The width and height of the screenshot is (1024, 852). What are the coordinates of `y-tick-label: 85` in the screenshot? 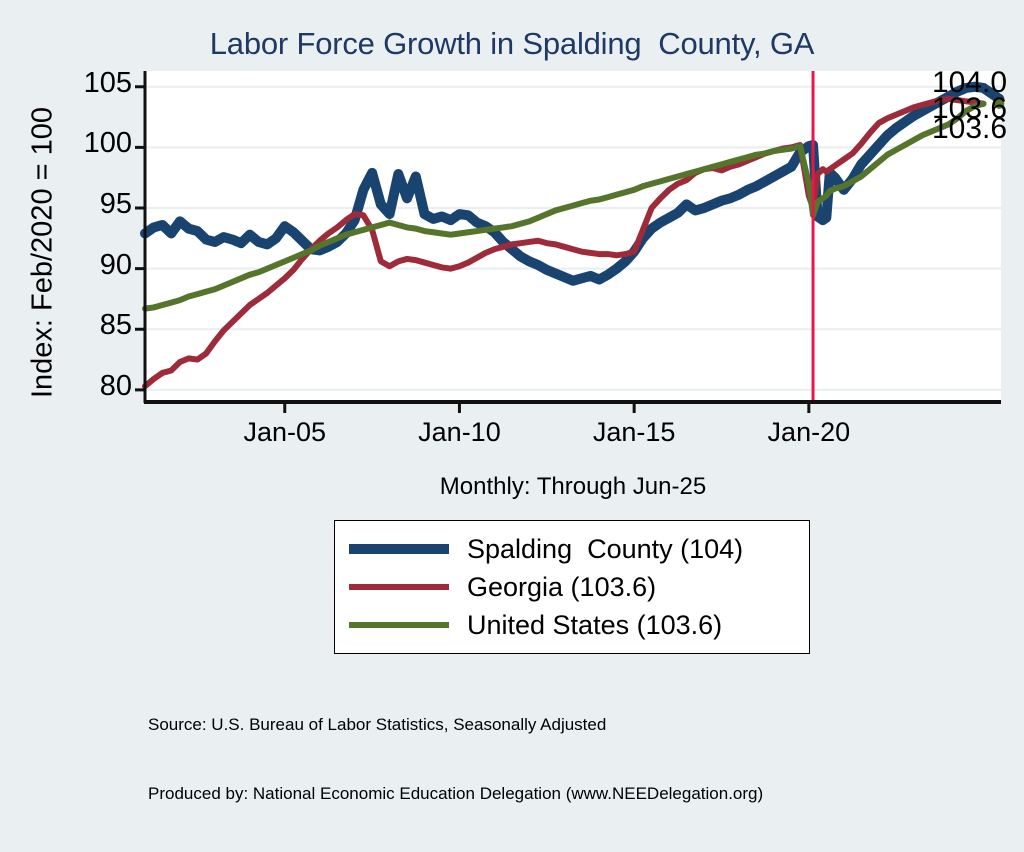 It's located at (115, 325).